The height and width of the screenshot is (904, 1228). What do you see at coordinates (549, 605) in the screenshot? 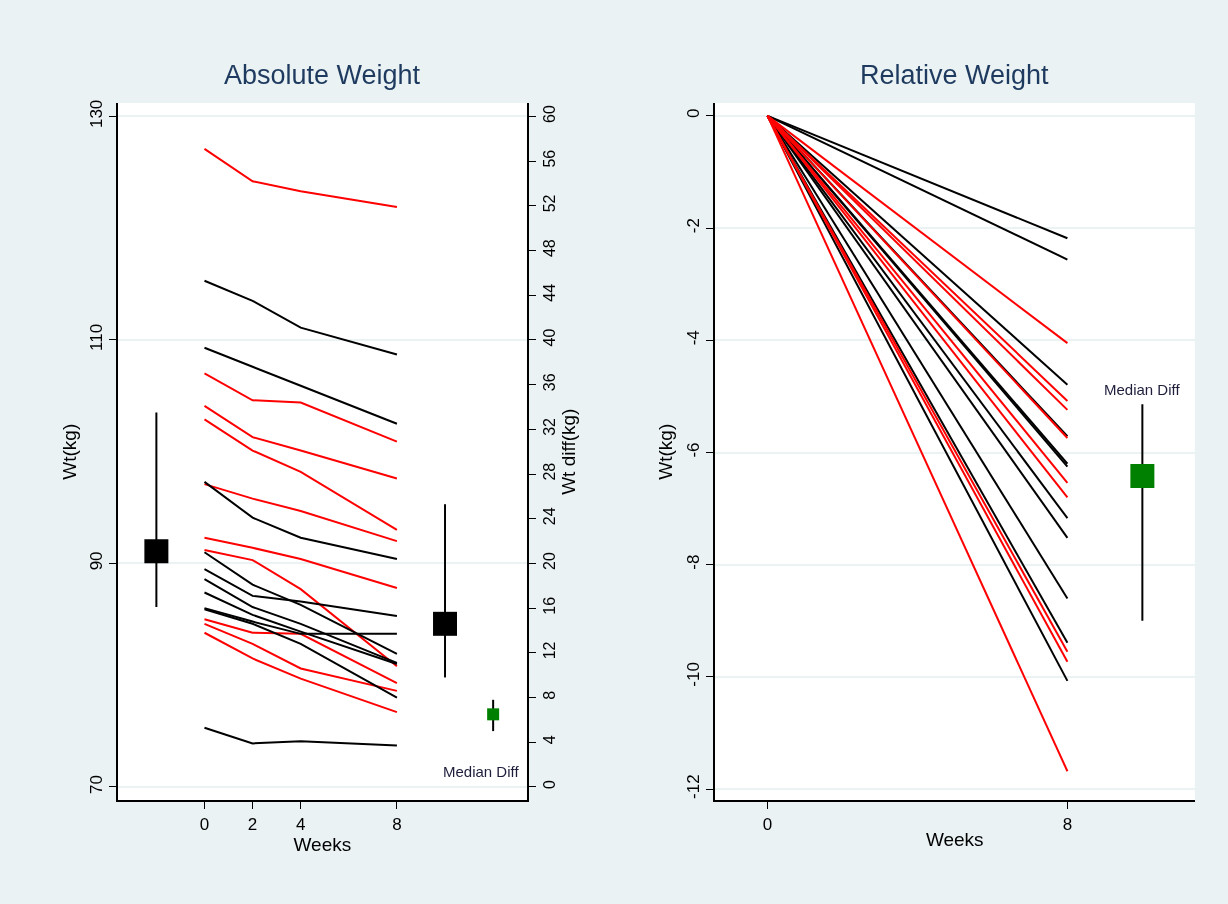
I see `y2-tick-label: 16` at bounding box center [549, 605].